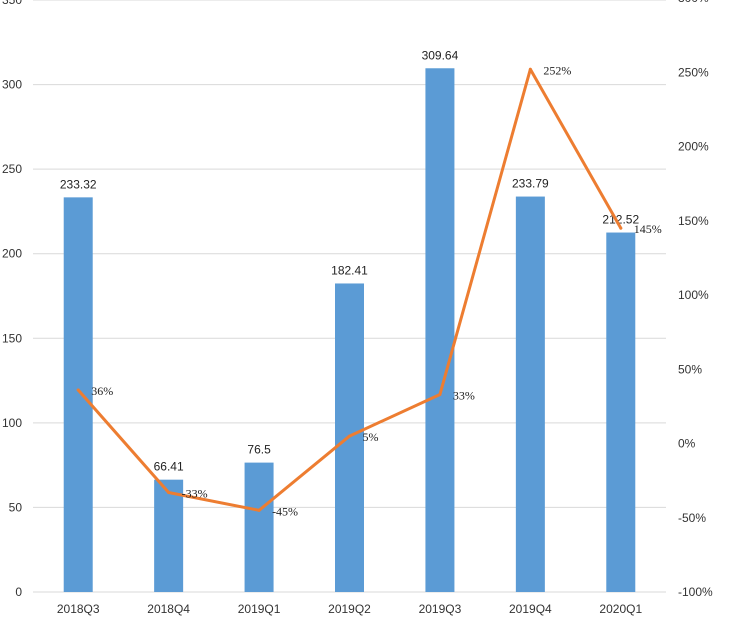  I want to click on left-tick-label: 100, so click(12, 423).